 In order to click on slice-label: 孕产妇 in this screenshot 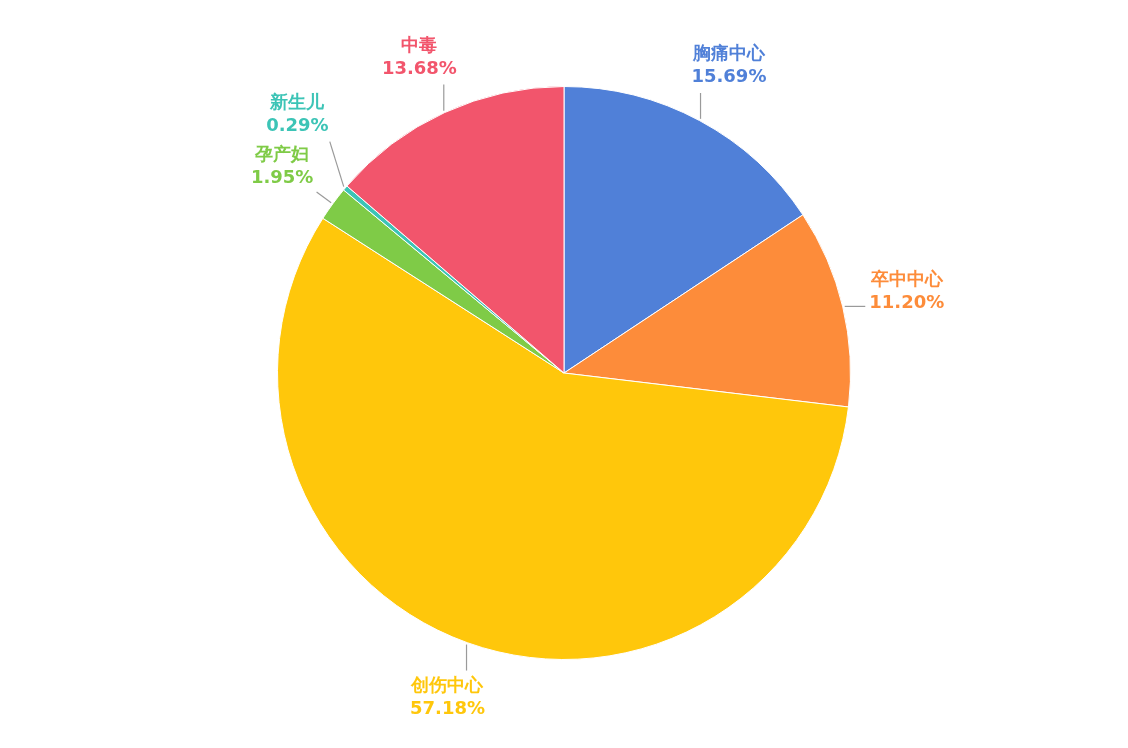, I will do `click(282, 153)`.